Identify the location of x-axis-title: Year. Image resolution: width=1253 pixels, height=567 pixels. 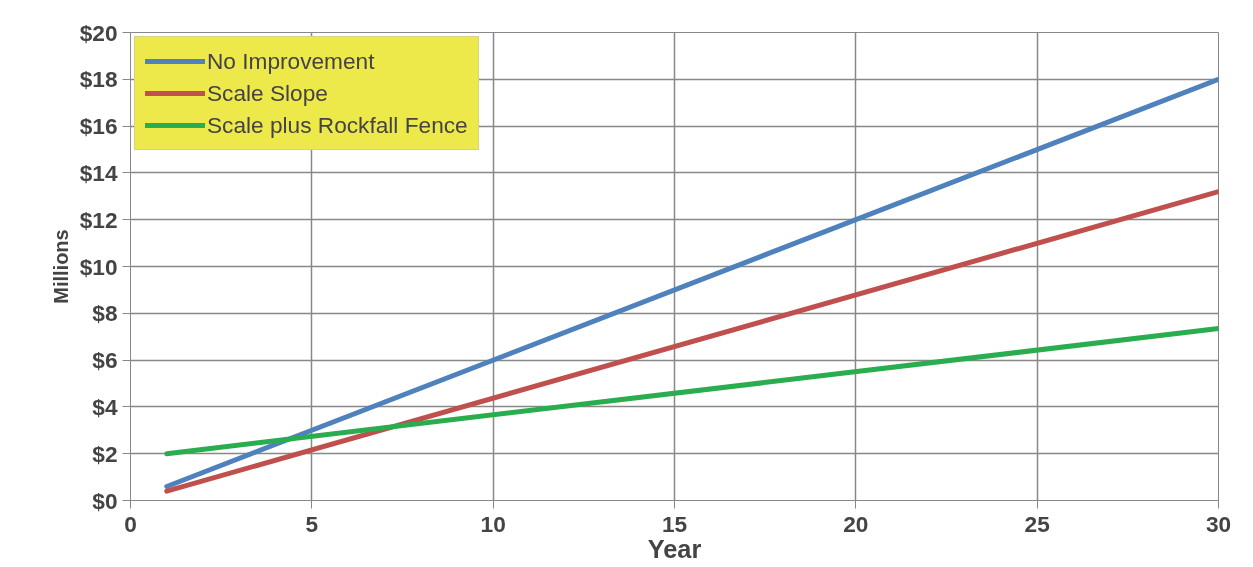
(674, 548).